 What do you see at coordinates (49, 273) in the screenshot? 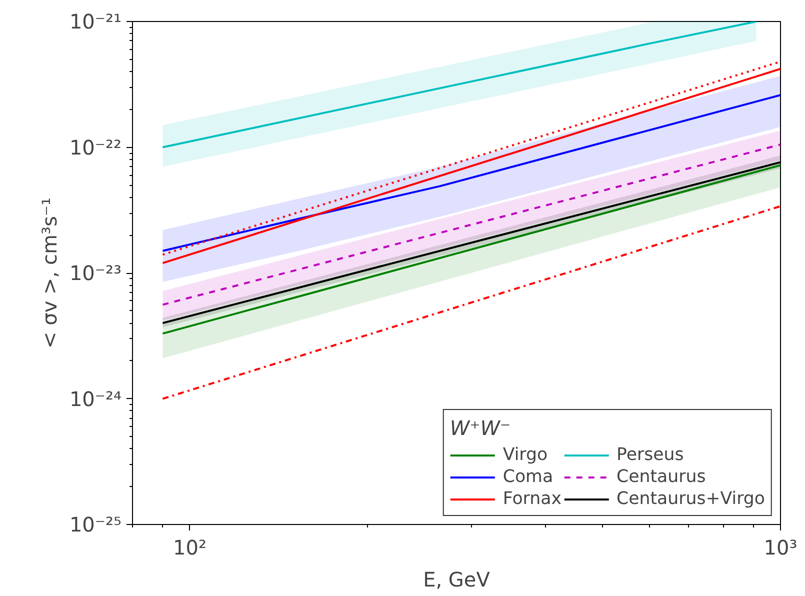
I see `y-axis-title: < σv >, cm³s⁻¹` at bounding box center [49, 273].